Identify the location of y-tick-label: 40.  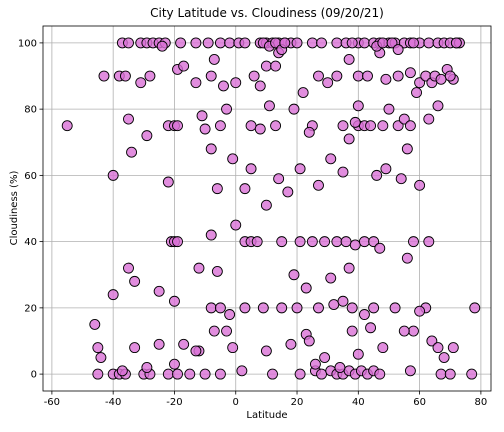
(30, 242).